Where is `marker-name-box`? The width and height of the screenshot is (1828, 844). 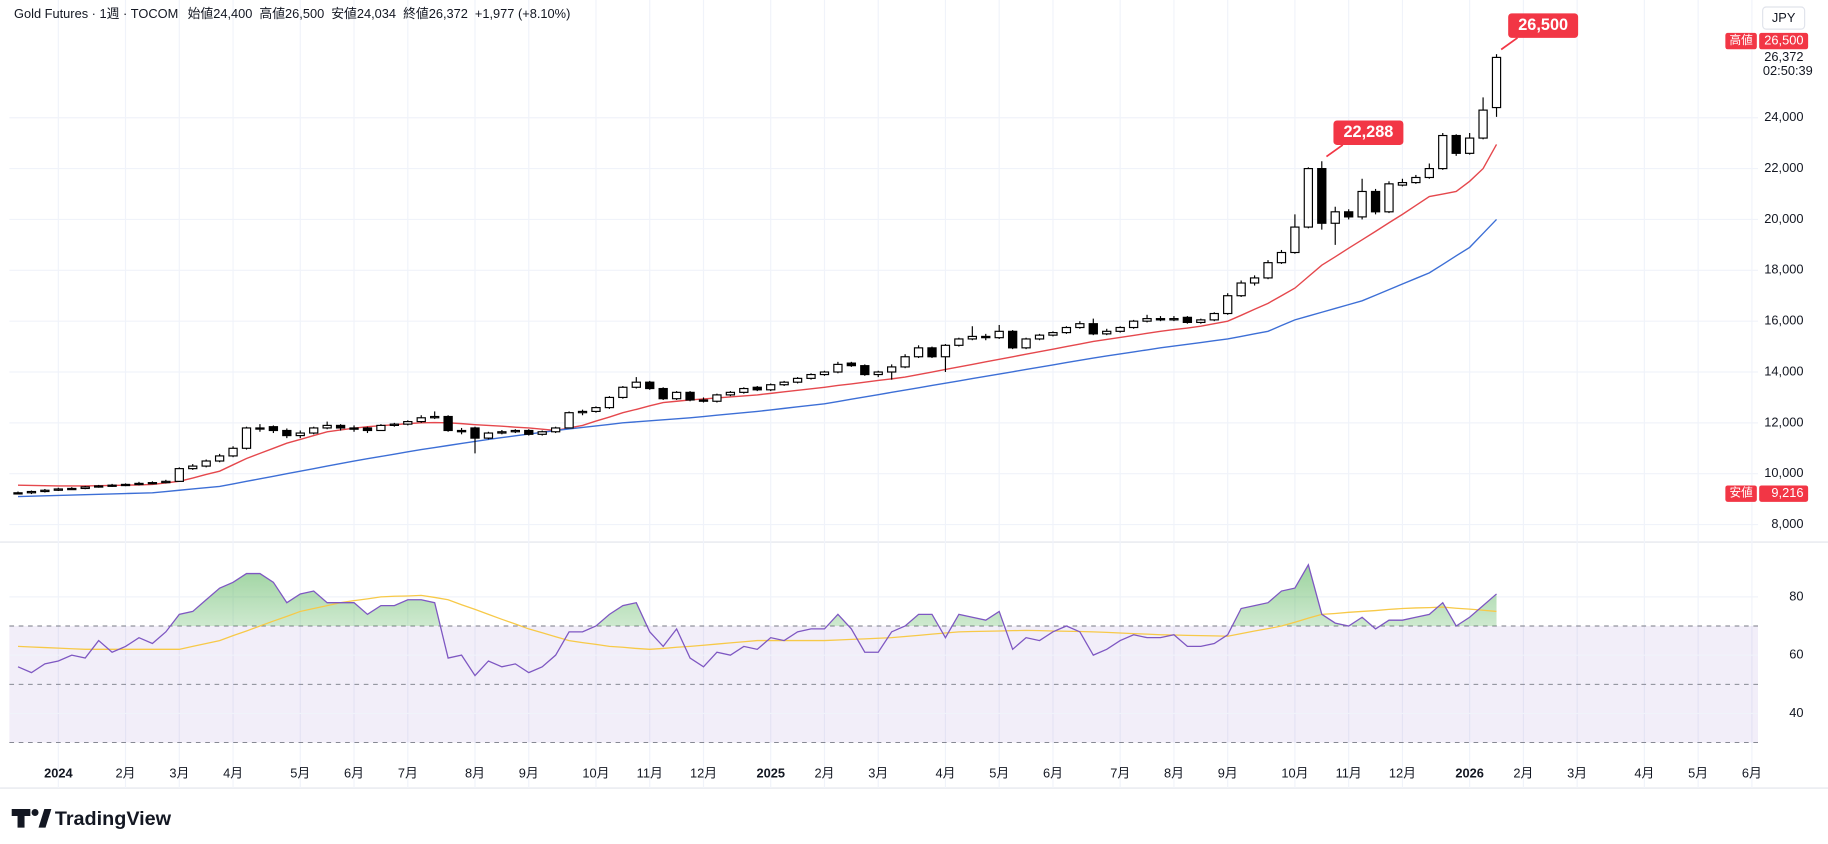 marker-name-box is located at coordinates (1741, 493).